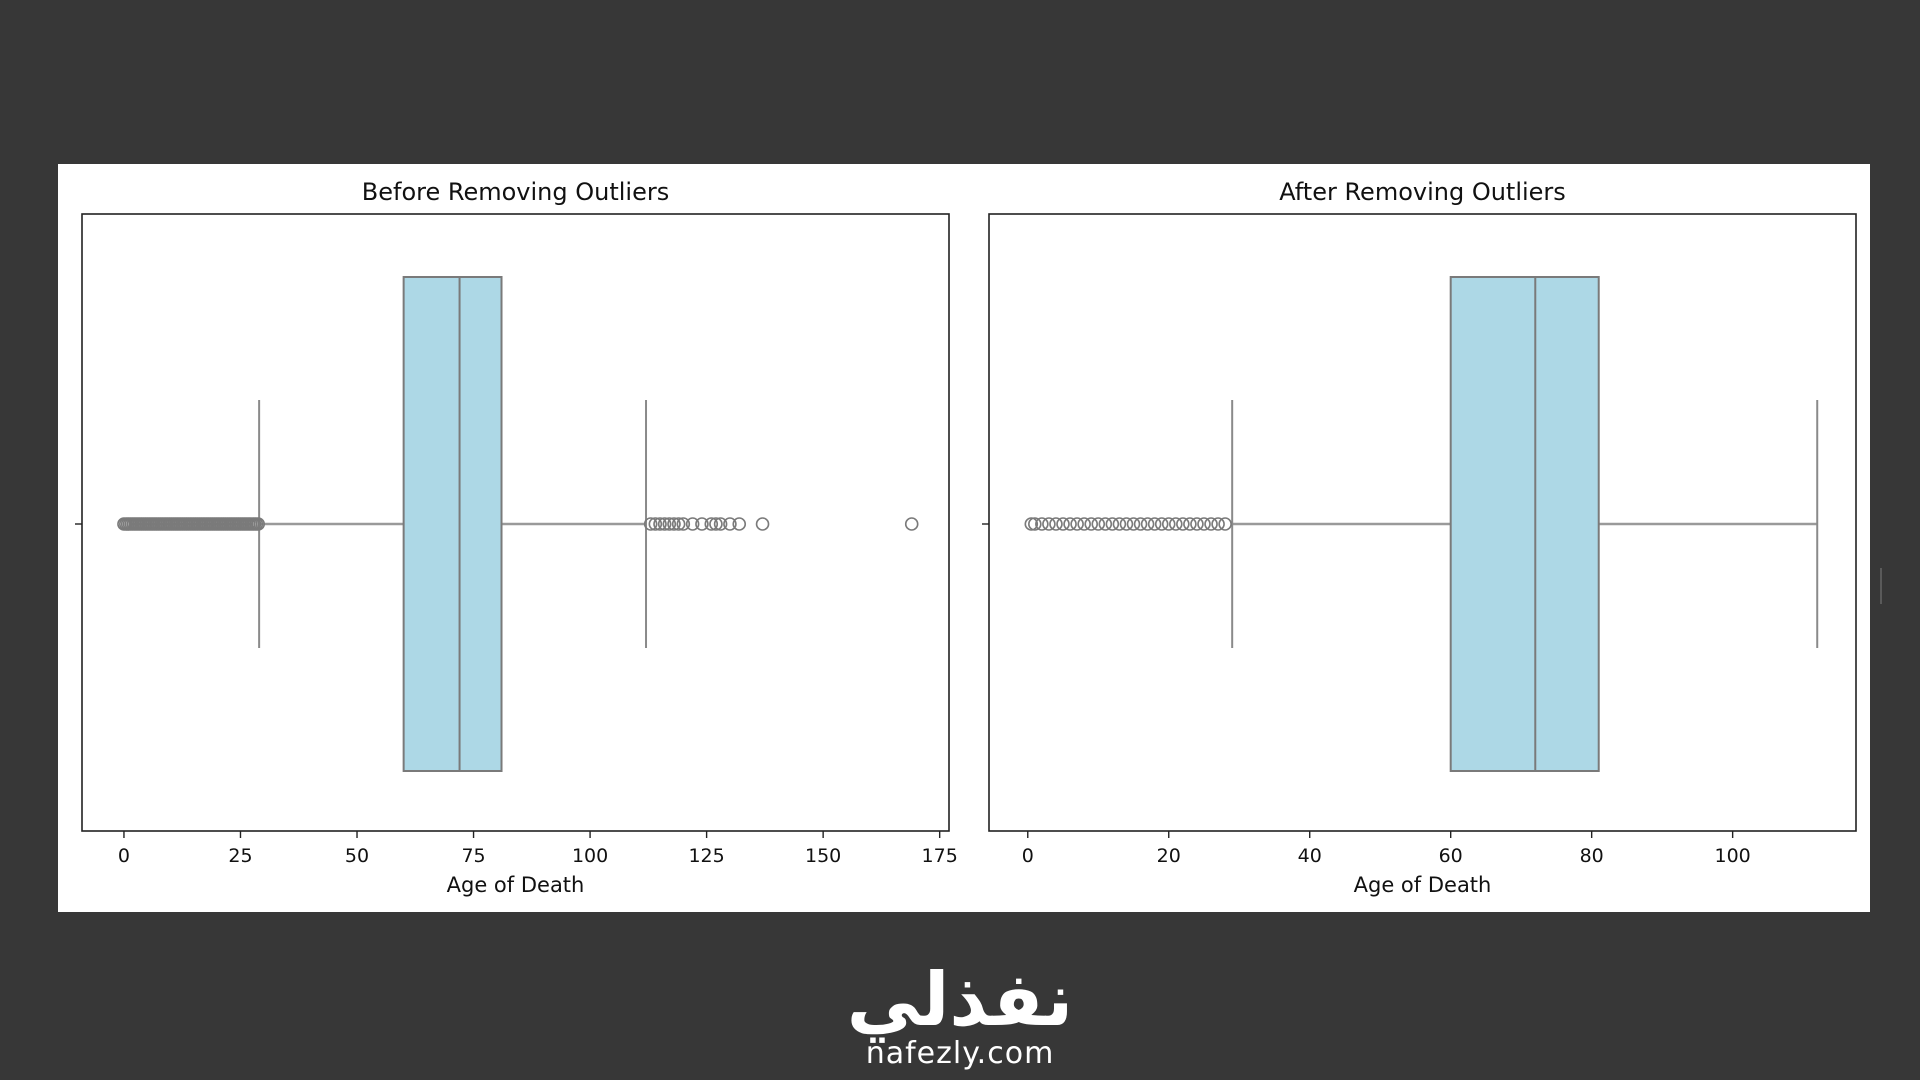 The width and height of the screenshot is (1920, 1080). What do you see at coordinates (590, 856) in the screenshot?
I see `before-x-tick-label: 100` at bounding box center [590, 856].